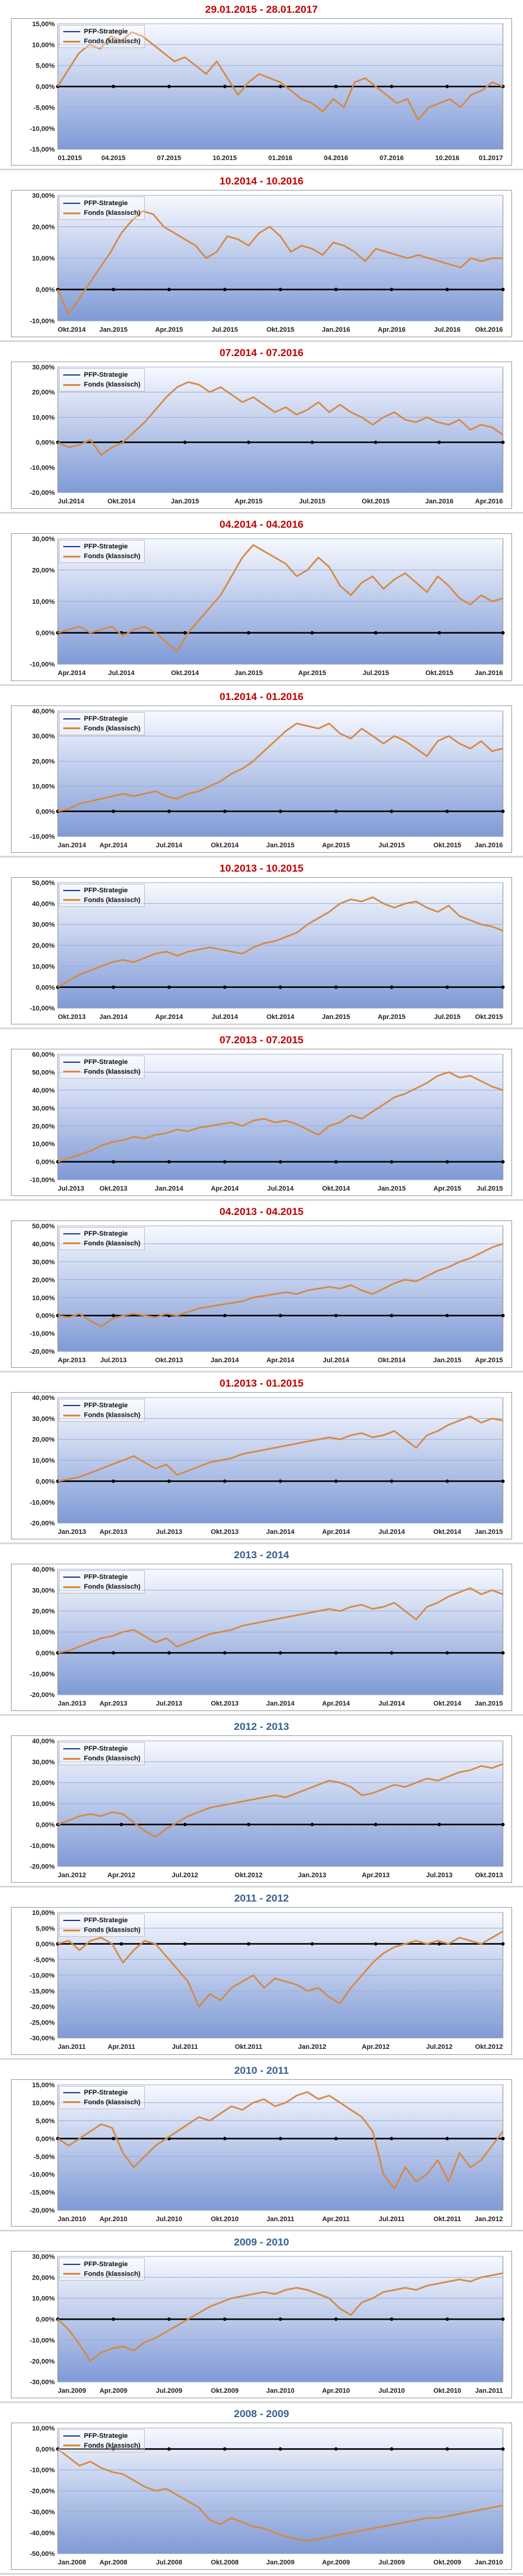 This screenshot has width=523, height=2576. I want to click on x-tick-label: Jan.2014, so click(281, 1532).